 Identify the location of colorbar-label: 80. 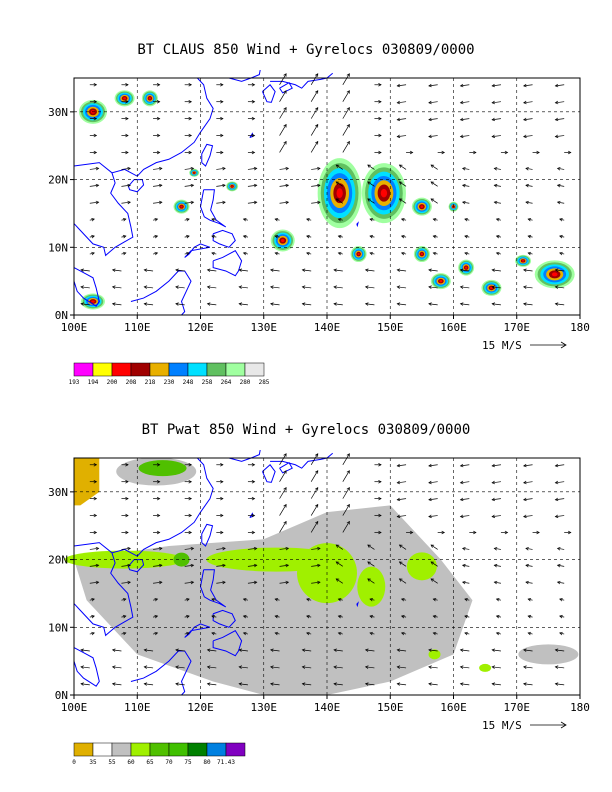
(207, 762).